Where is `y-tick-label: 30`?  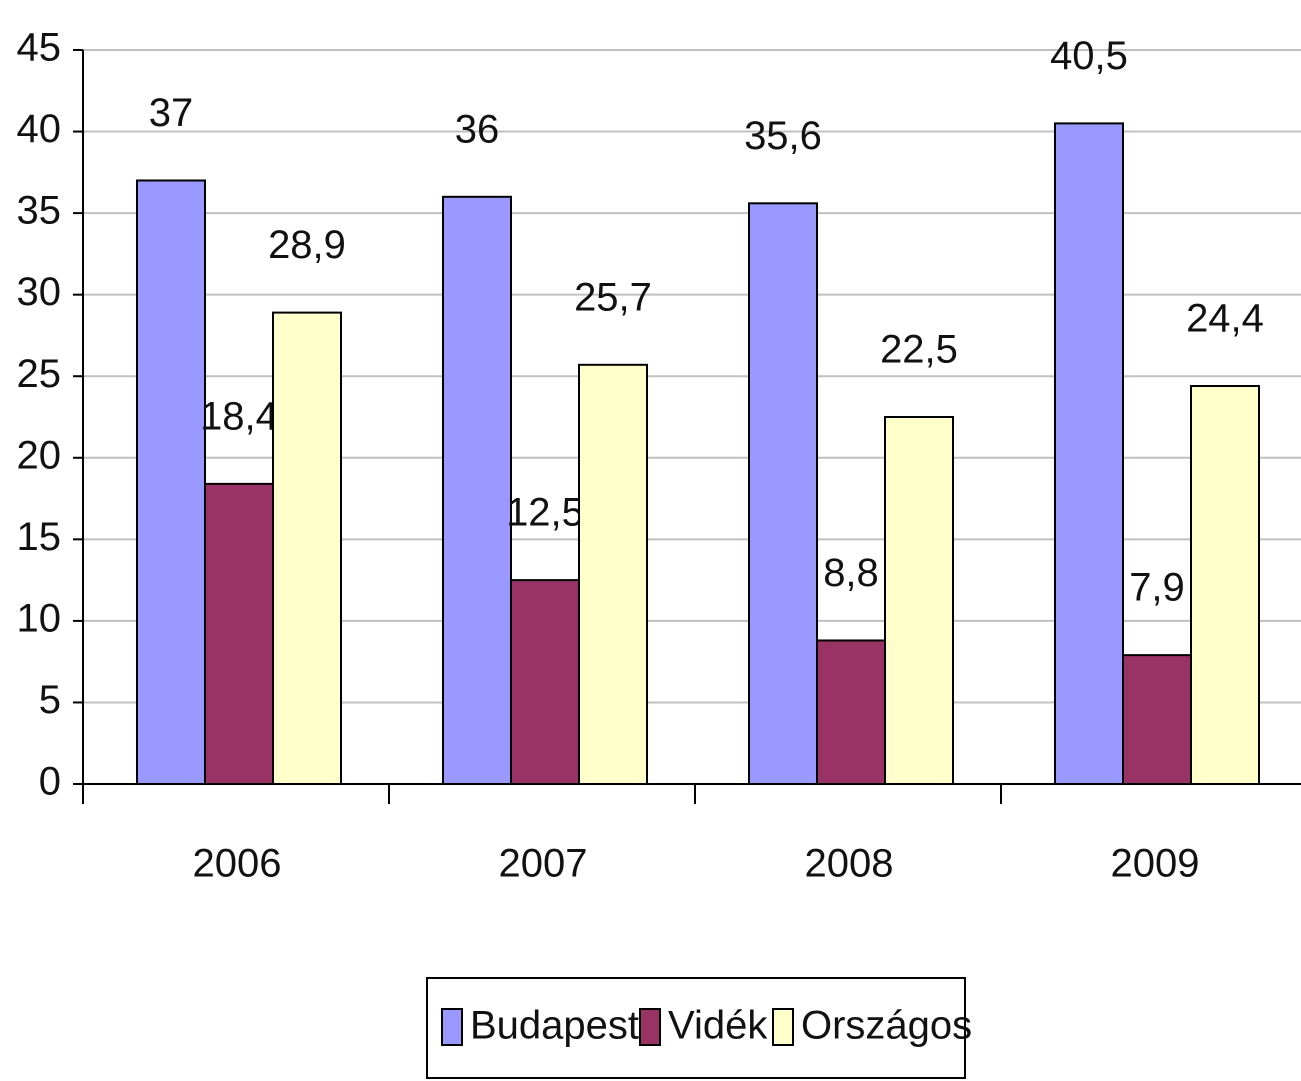
y-tick-label: 30 is located at coordinates (39, 292).